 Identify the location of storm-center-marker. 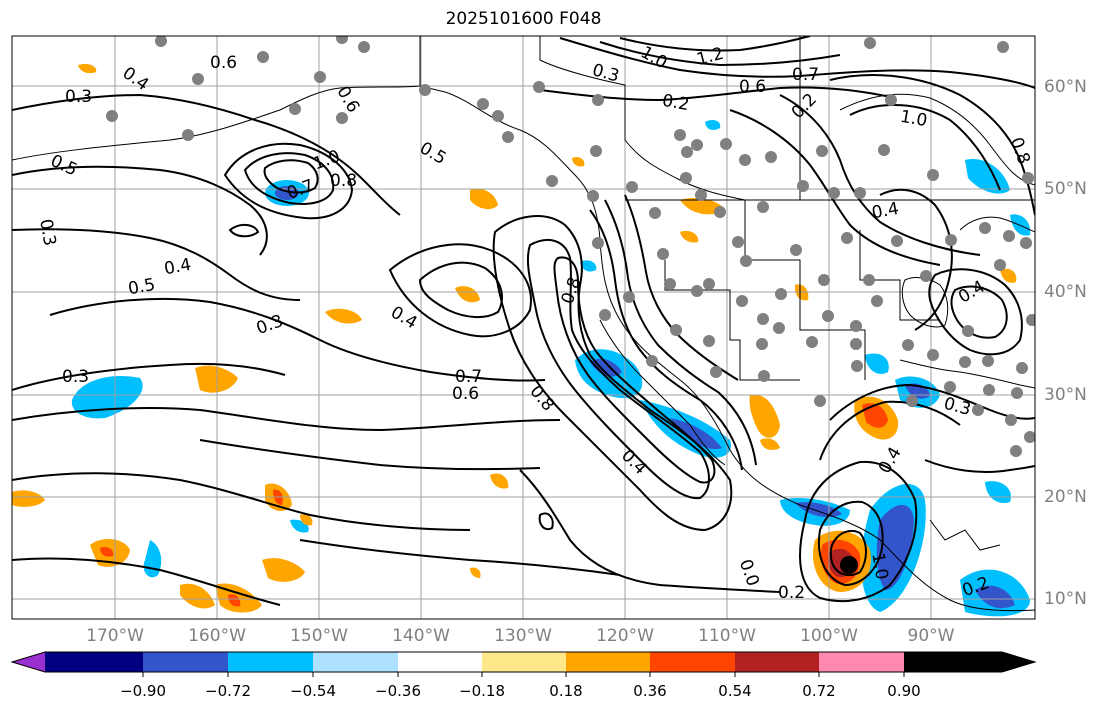
(849, 565).